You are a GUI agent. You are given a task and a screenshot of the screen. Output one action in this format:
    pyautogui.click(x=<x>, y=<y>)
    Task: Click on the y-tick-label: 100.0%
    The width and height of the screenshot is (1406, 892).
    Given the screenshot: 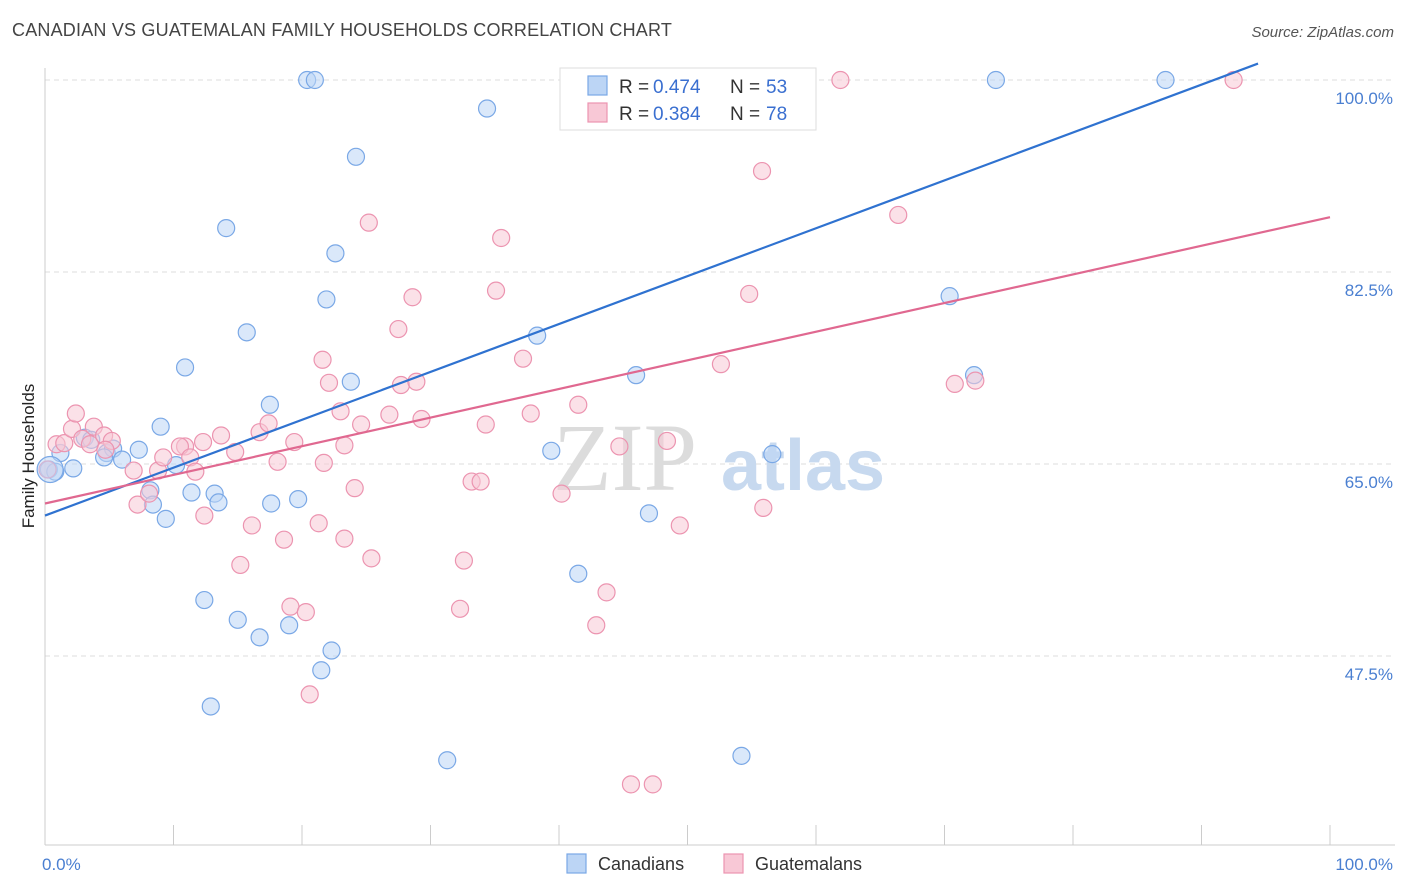 What is the action you would take?
    pyautogui.click(x=1364, y=98)
    